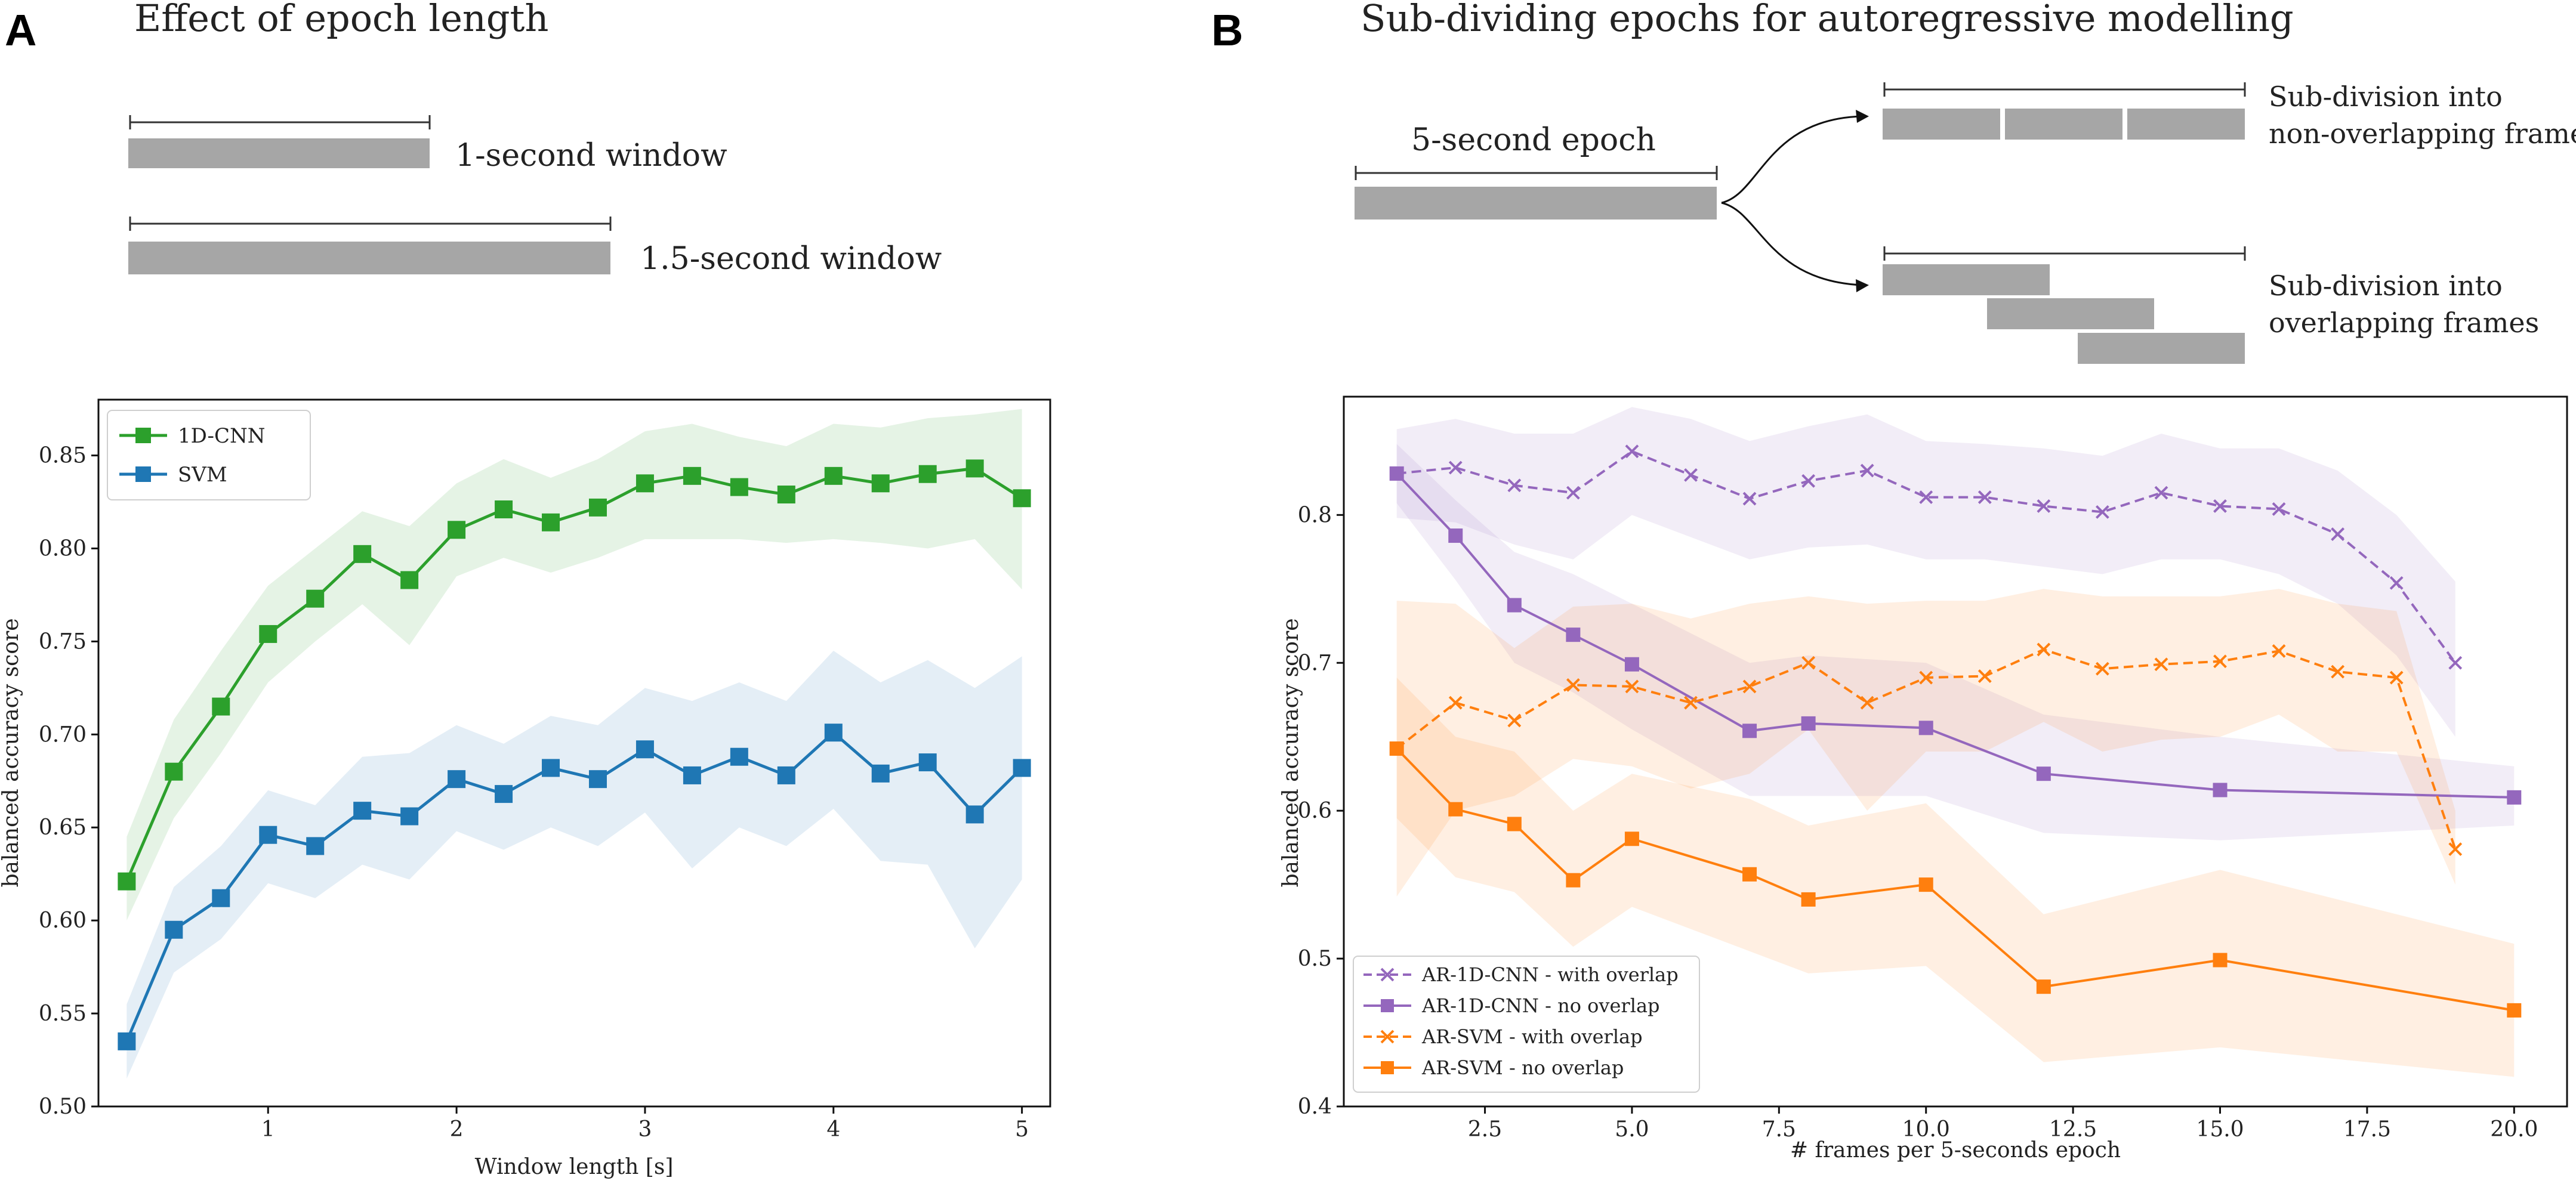 This screenshot has width=2576, height=1187. Describe the element at coordinates (63, 827) in the screenshot. I see `y-tick-label: 0.65` at that location.